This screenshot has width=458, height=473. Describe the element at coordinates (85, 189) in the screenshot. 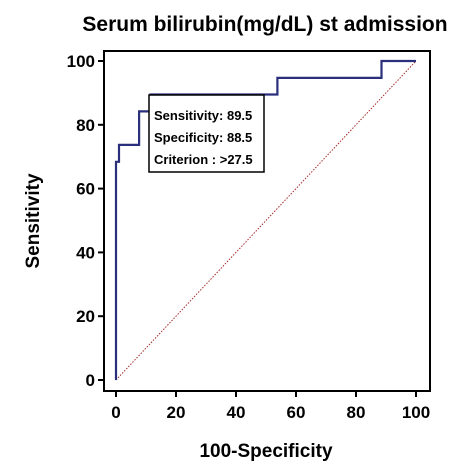

I see `y-tick-label: 60` at that location.